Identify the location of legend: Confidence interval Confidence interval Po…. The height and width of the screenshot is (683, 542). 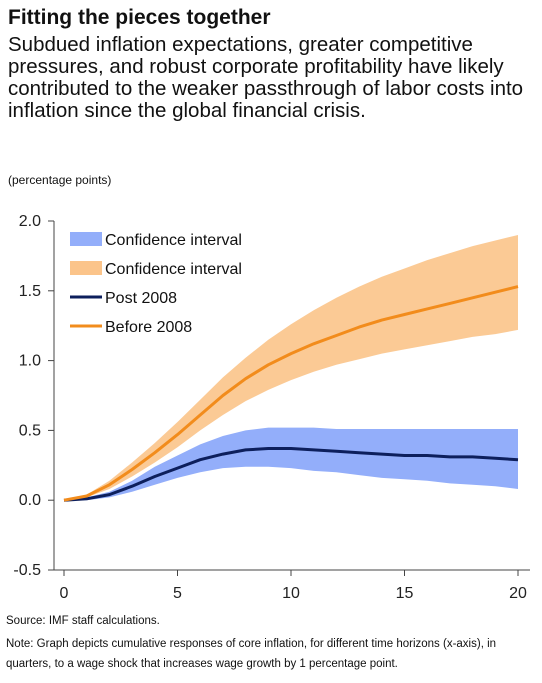
(156, 284).